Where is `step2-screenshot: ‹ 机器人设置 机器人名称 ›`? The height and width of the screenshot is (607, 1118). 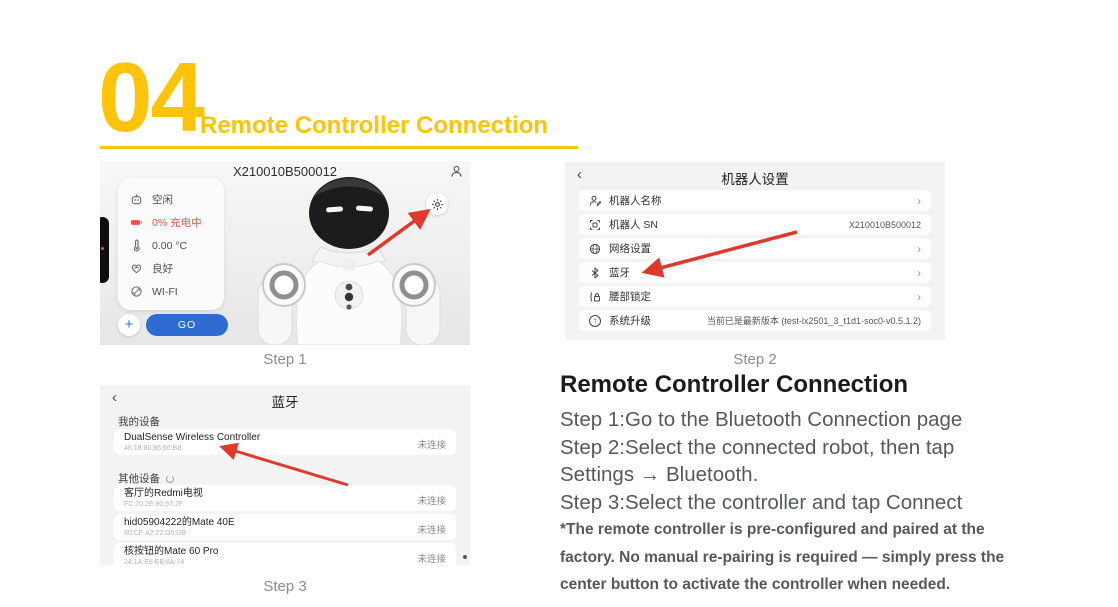
step2-screenshot: ‹ 机器人设置 机器人名称 › is located at coordinates (755, 251).